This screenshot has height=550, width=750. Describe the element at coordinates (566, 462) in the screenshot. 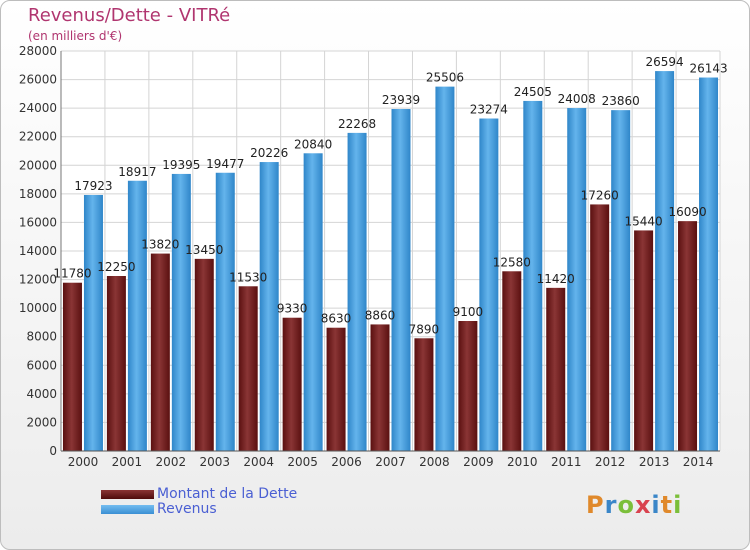

I see `x-tick-label: 2011` at that location.